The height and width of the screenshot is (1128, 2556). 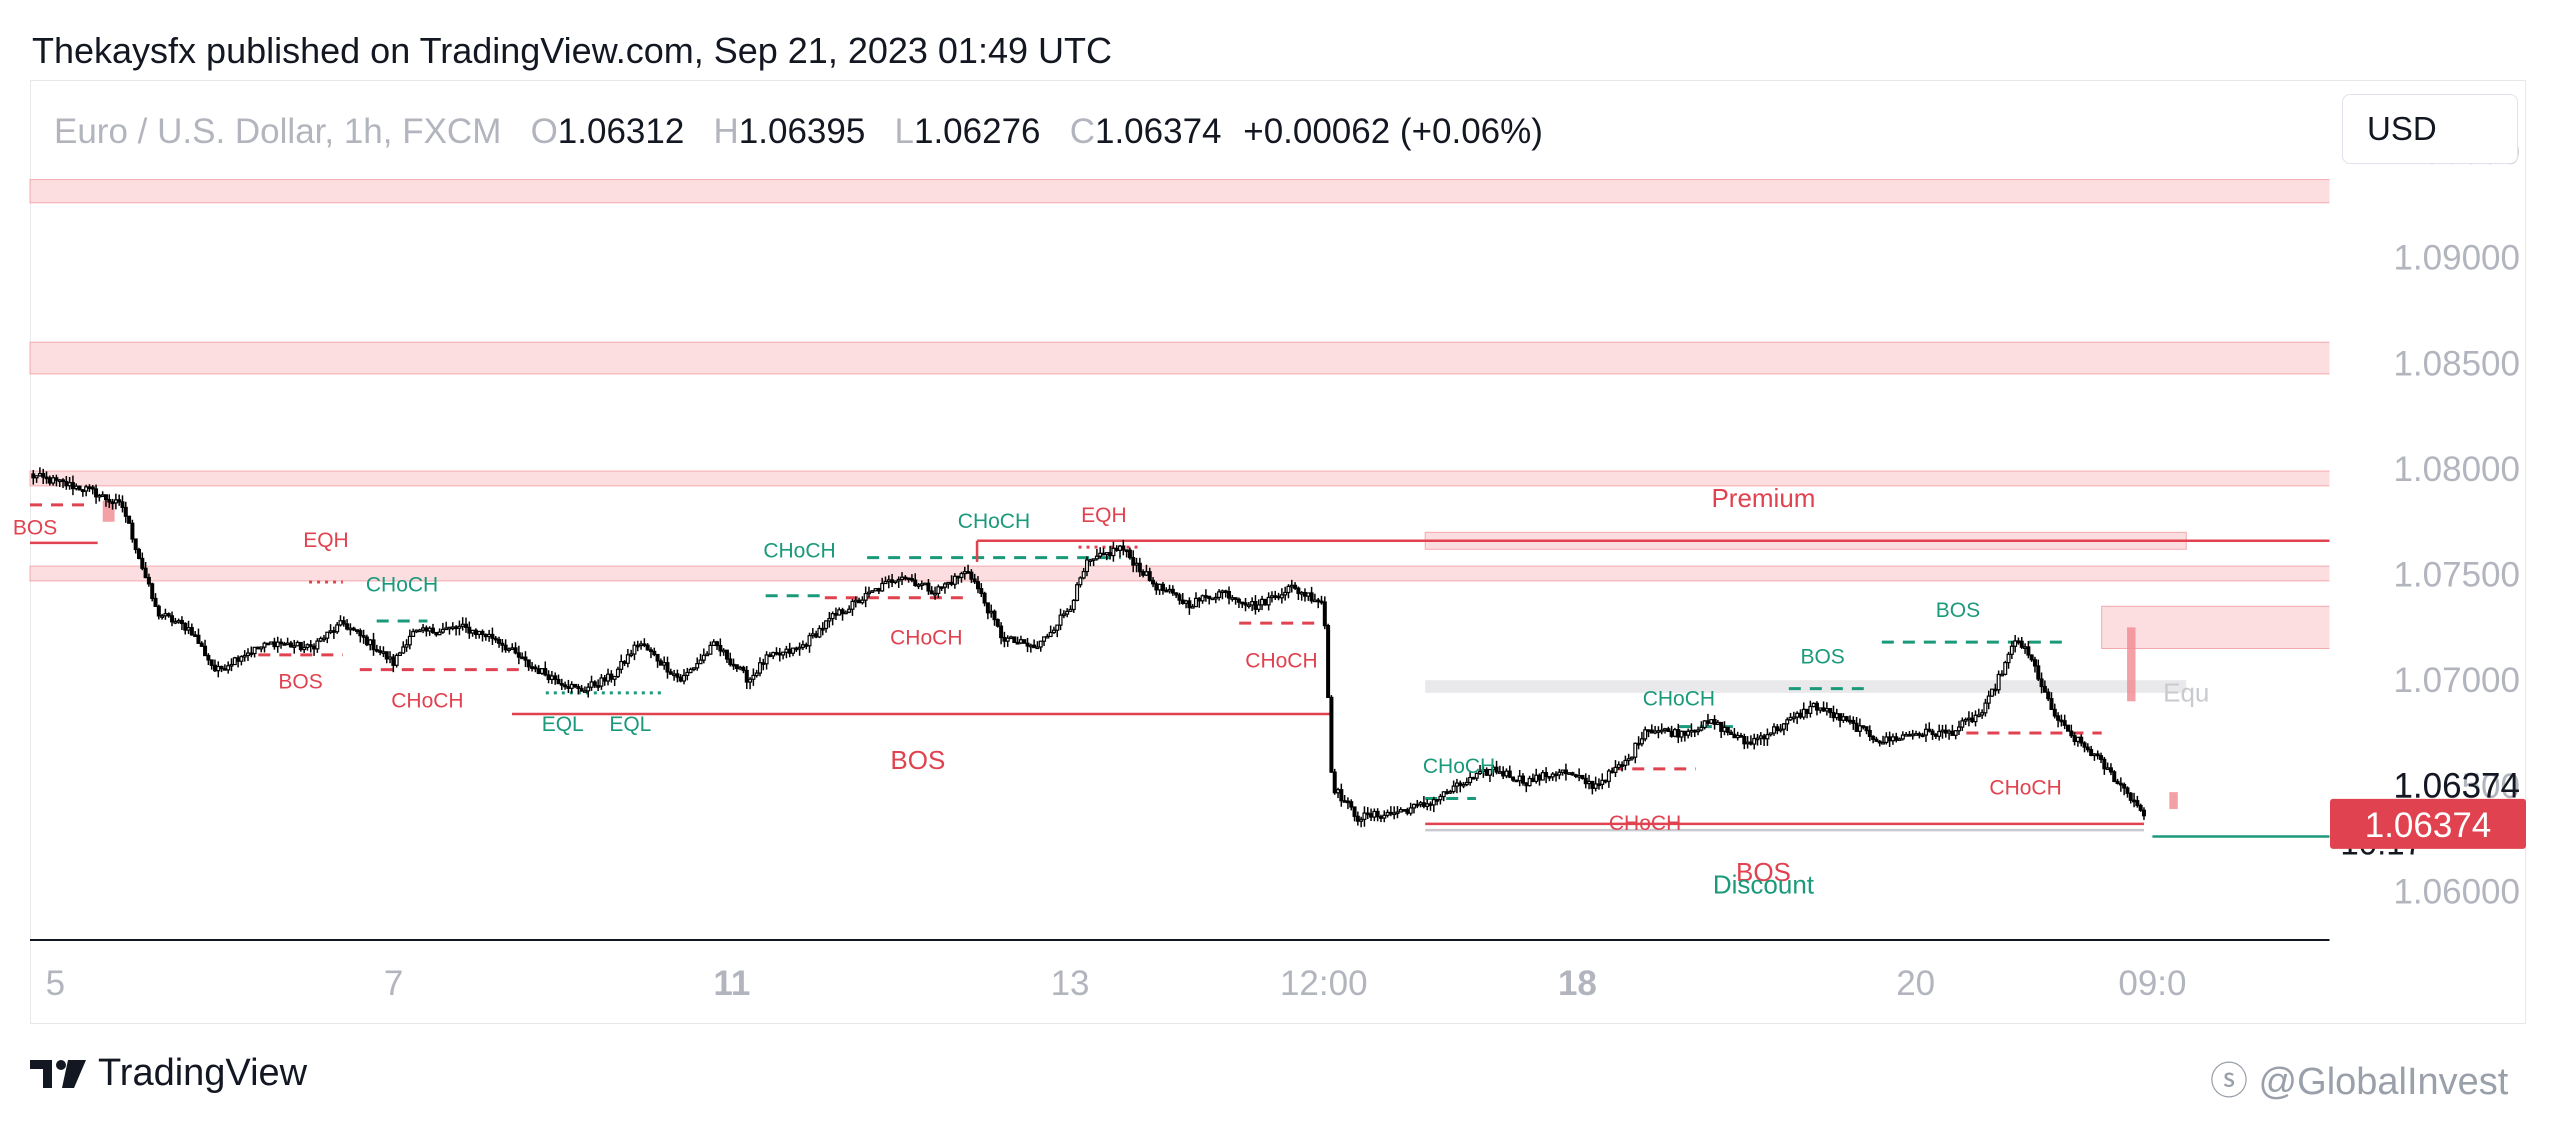 What do you see at coordinates (2186, 692) in the screenshot?
I see `structure-label: Equ` at bounding box center [2186, 692].